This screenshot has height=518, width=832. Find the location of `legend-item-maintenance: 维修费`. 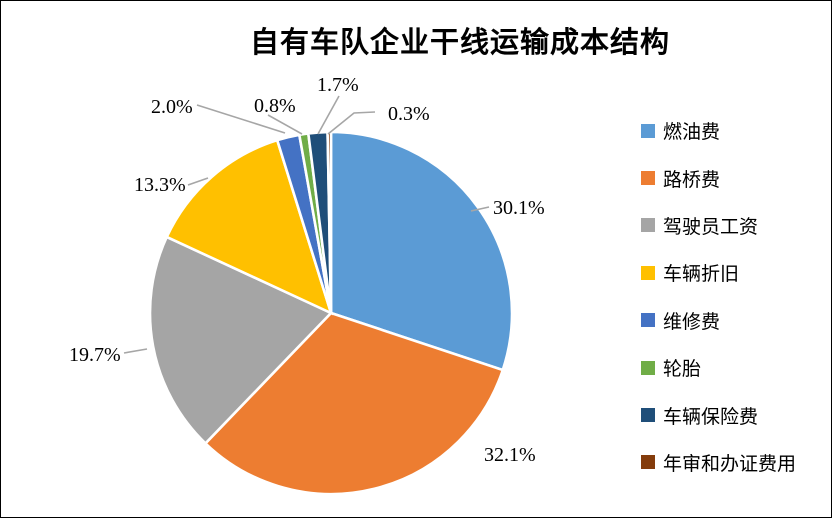

legend-item-maintenance: 维修费 is located at coordinates (718, 320).